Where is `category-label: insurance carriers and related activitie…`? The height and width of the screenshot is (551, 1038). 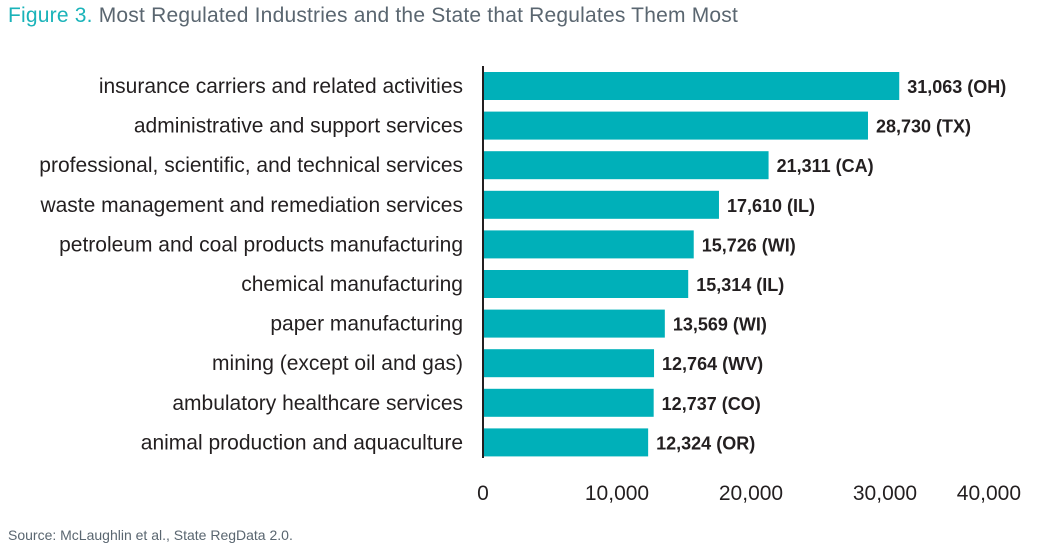 category-label: insurance carriers and related activitie… is located at coordinates (281, 86).